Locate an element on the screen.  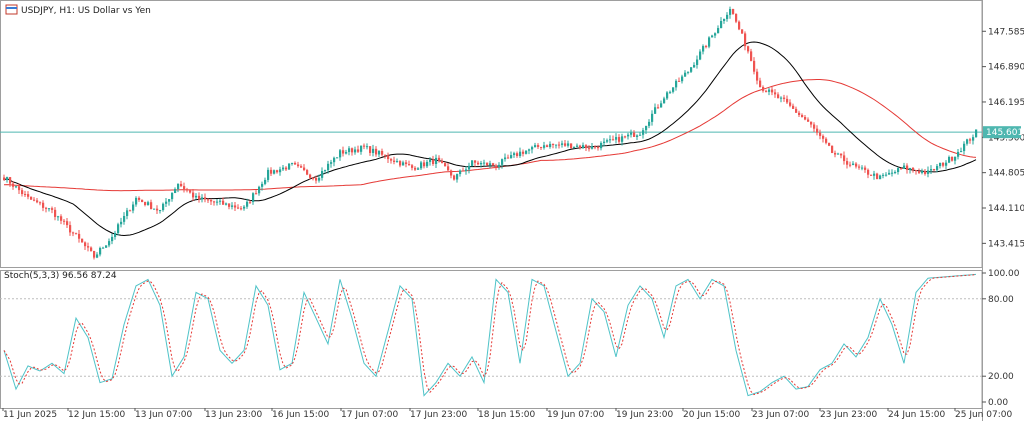
price-tick-label: 145.500 is located at coordinates (1006, 138).